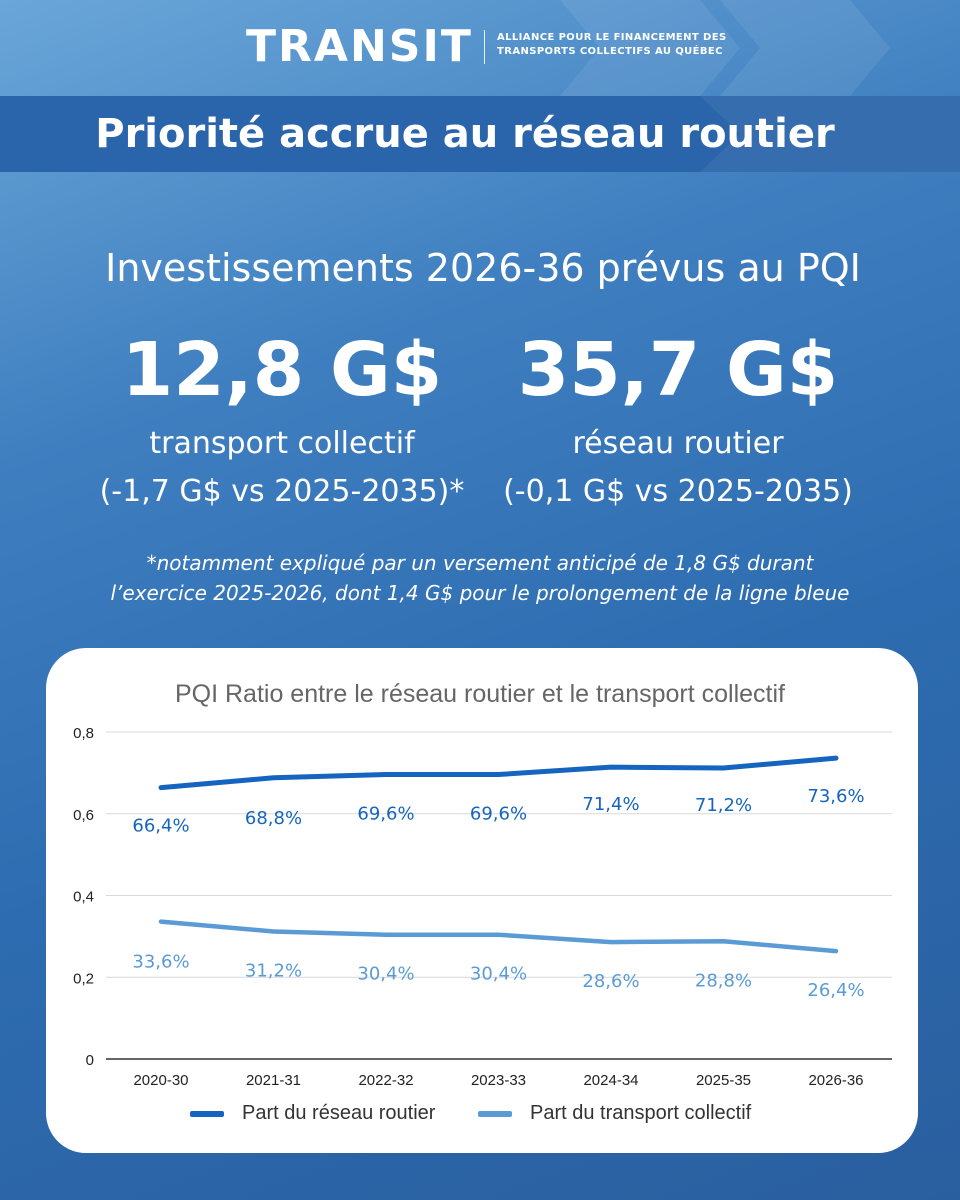 Image resolution: width=960 pixels, height=1200 pixels. What do you see at coordinates (160, 962) in the screenshot?
I see `data-label-transit: 33,6%` at bounding box center [160, 962].